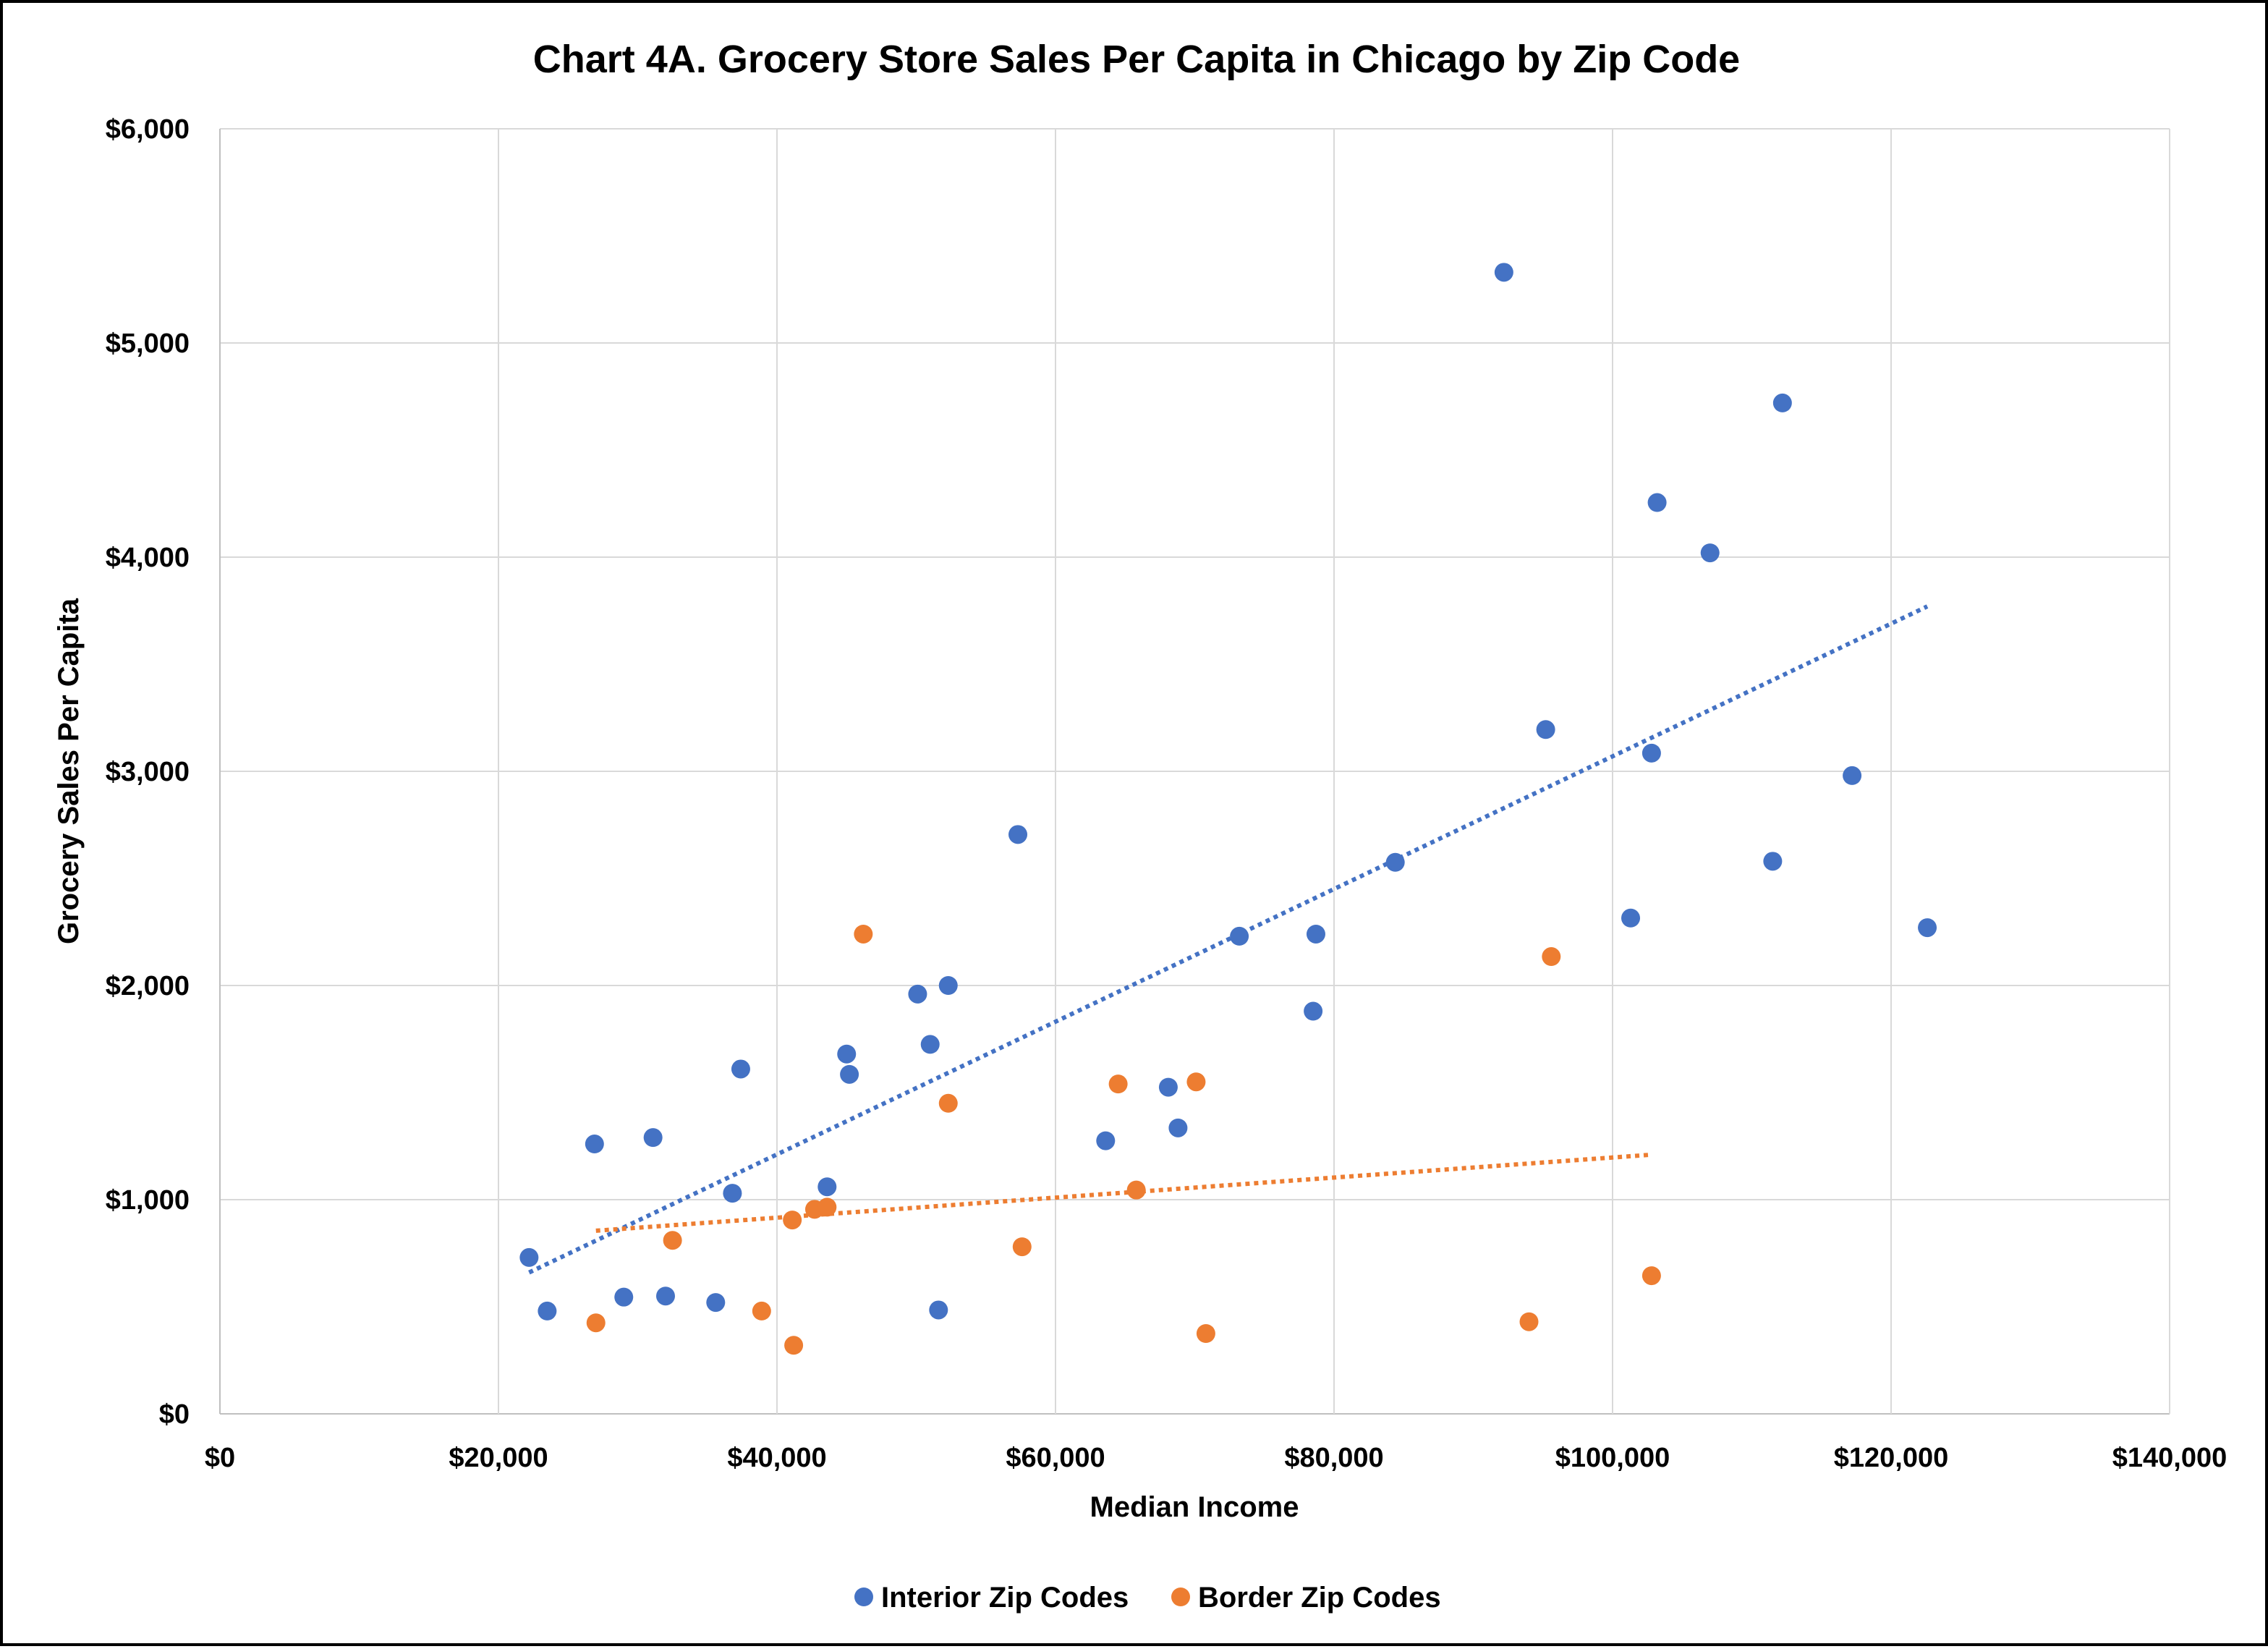 Image resolution: width=2268 pixels, height=1649 pixels. Describe the element at coordinates (2169, 1458) in the screenshot. I see `x-tick-label: $140,000` at that location.